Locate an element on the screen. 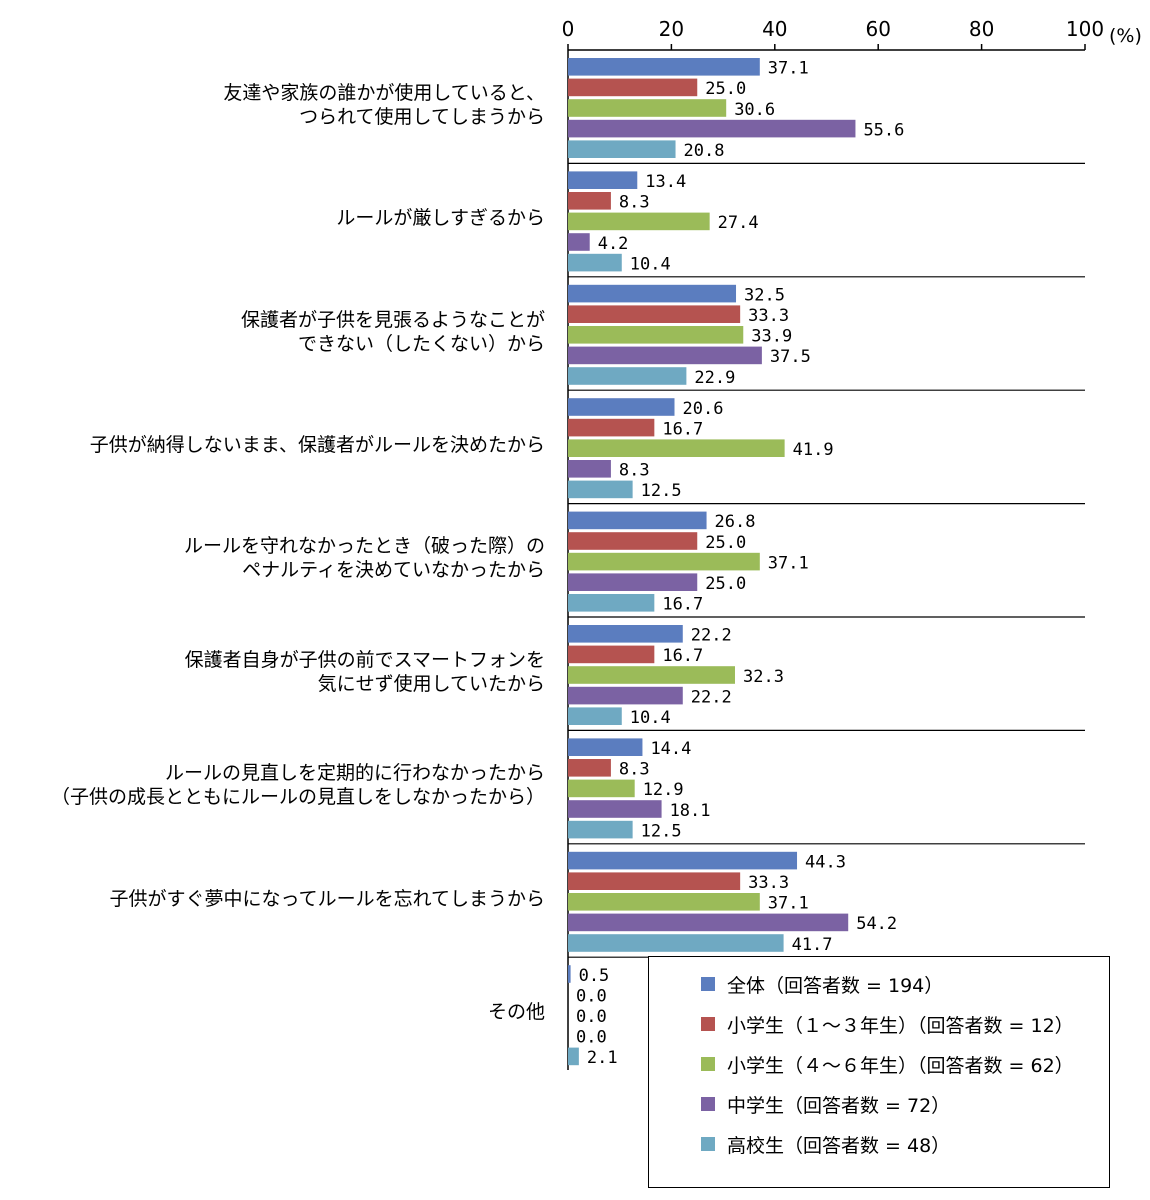 This screenshot has width=1150, height=1200. data-label: 12.9 is located at coordinates (663, 790).